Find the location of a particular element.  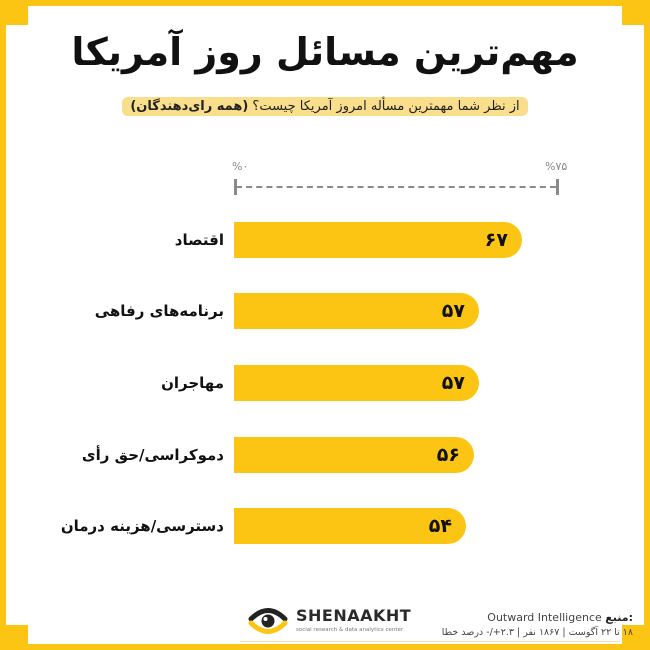

frame-border-left is located at coordinates (3, 325).